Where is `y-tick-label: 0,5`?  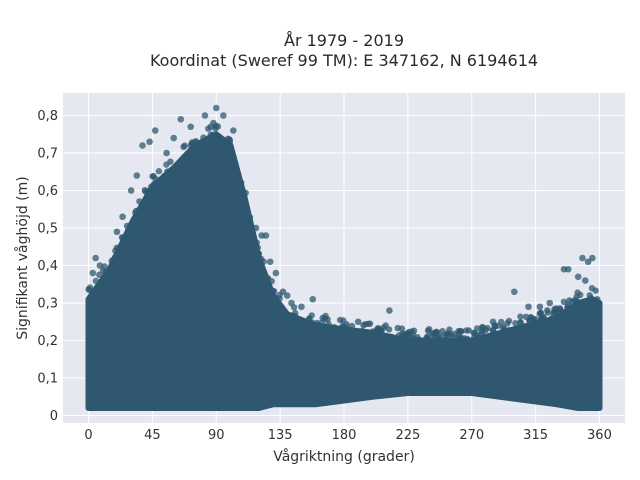
y-tick-label: 0,5 is located at coordinates (47, 229).